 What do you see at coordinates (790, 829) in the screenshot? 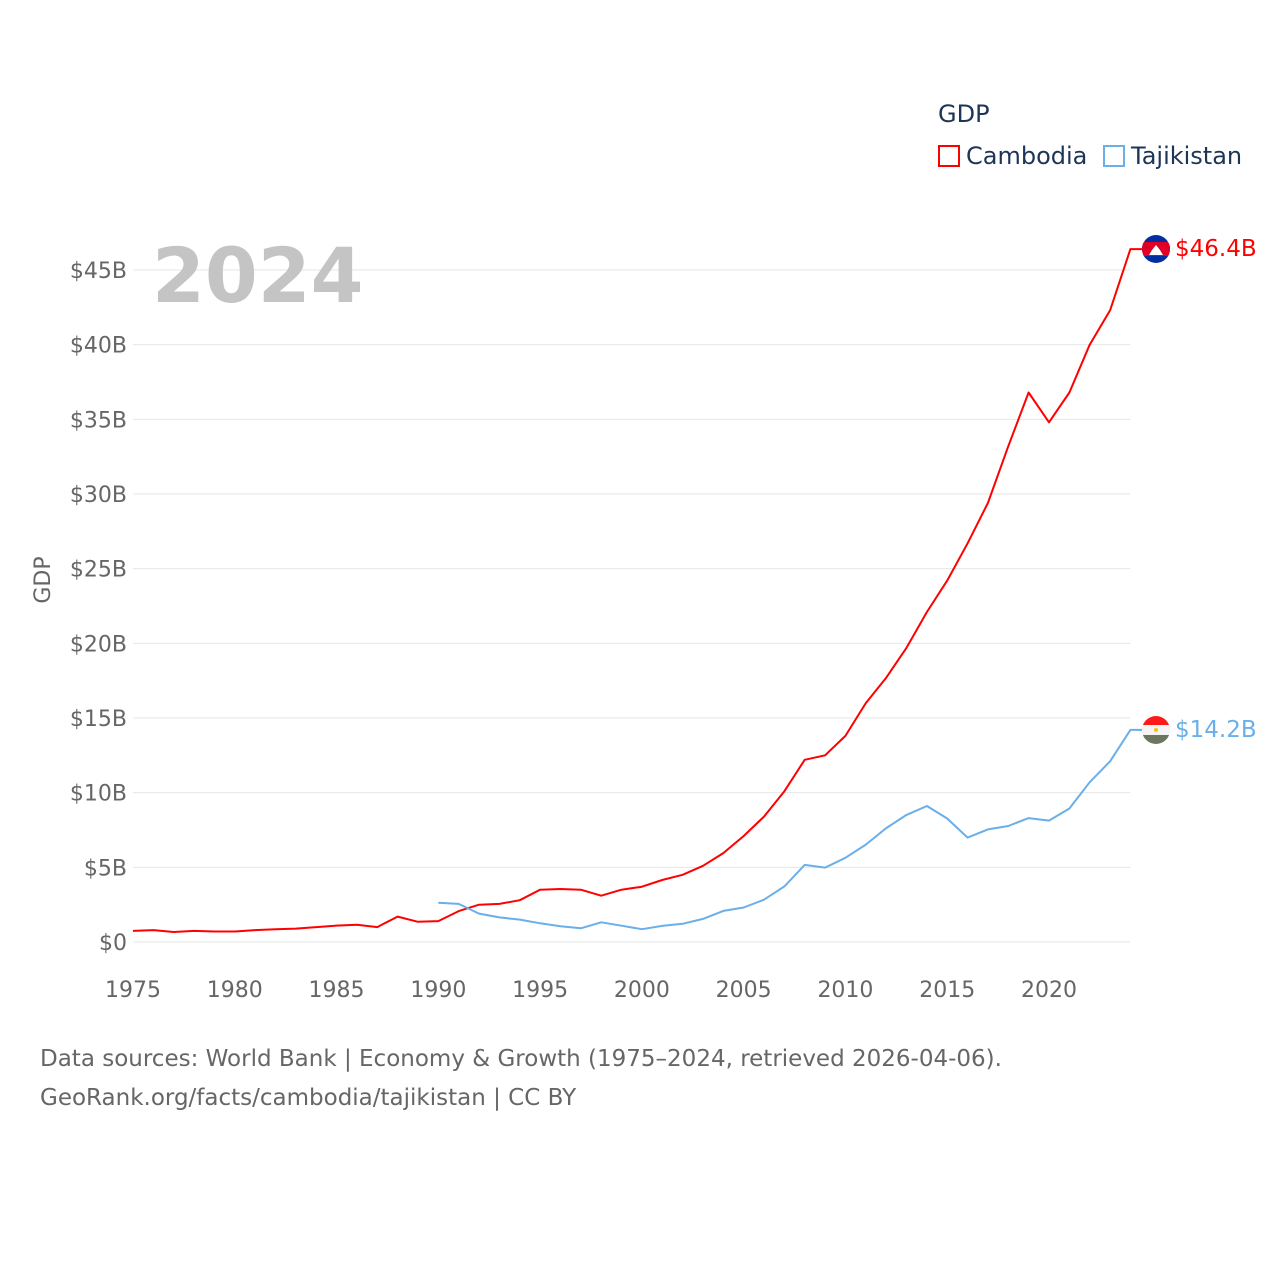
I see `series-line-tajikistan` at bounding box center [790, 829].